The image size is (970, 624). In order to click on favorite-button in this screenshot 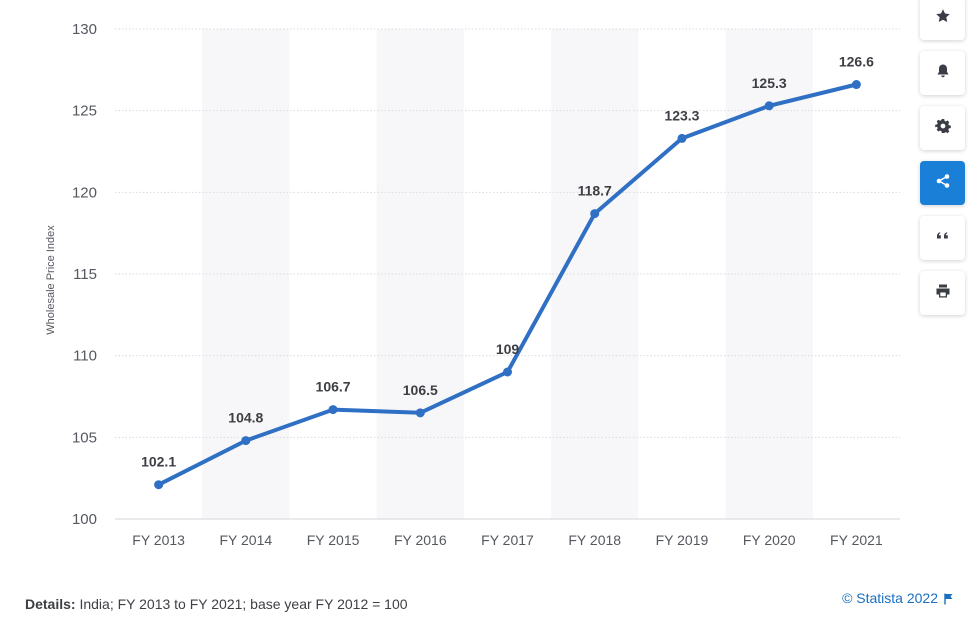, I will do `click(942, 20)`.